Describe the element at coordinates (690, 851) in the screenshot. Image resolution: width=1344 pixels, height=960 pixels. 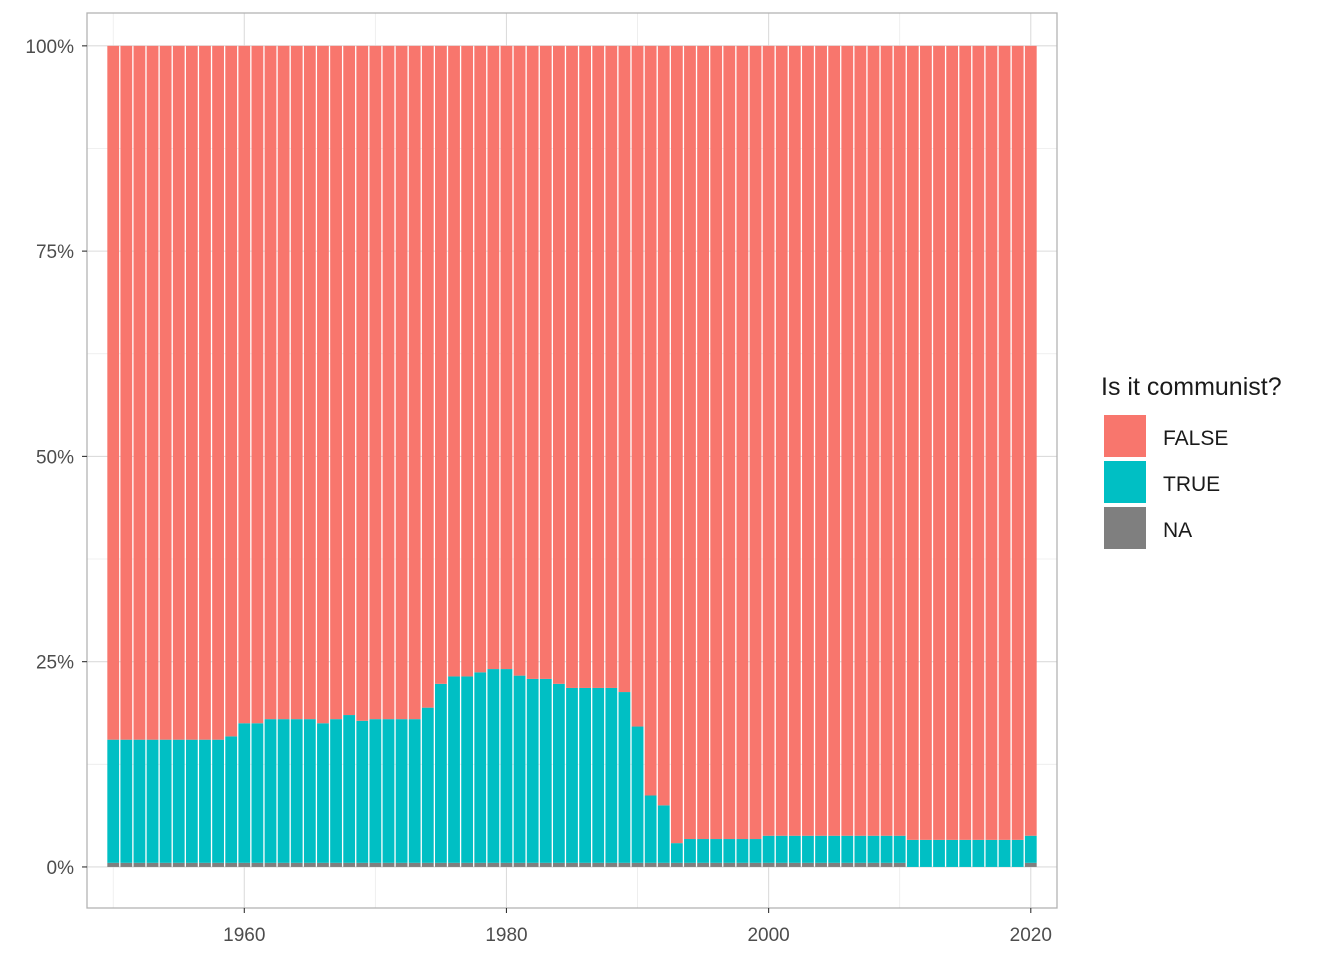
I see `bar-true-1994` at that location.